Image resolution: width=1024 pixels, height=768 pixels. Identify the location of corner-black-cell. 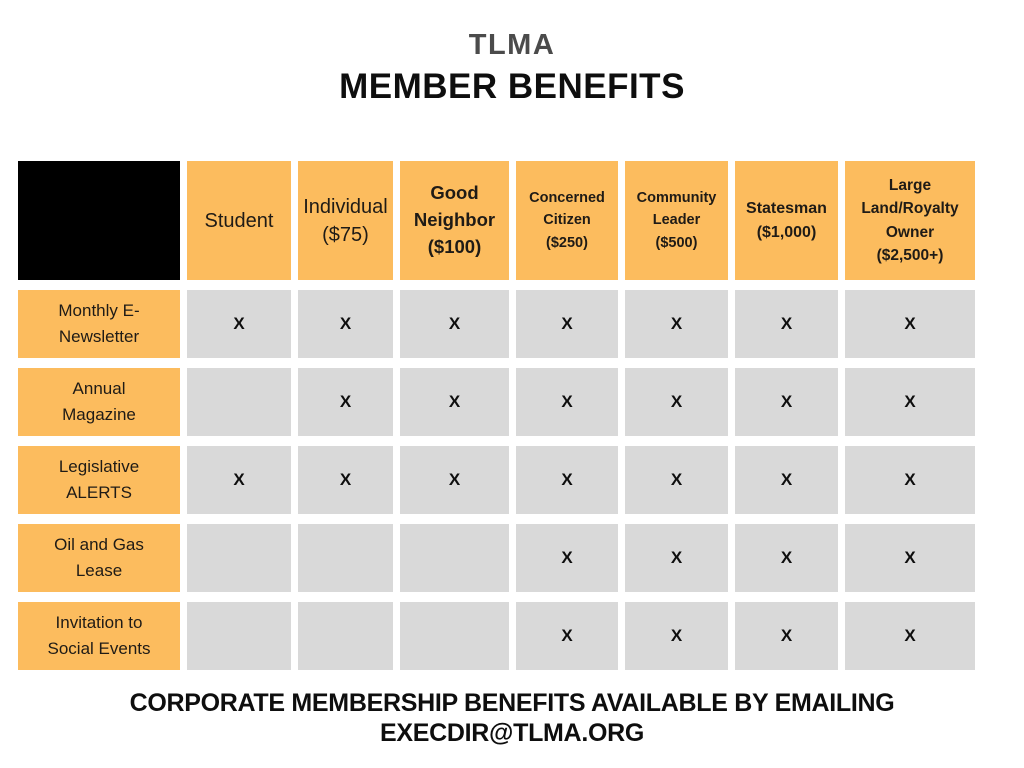
(99, 220).